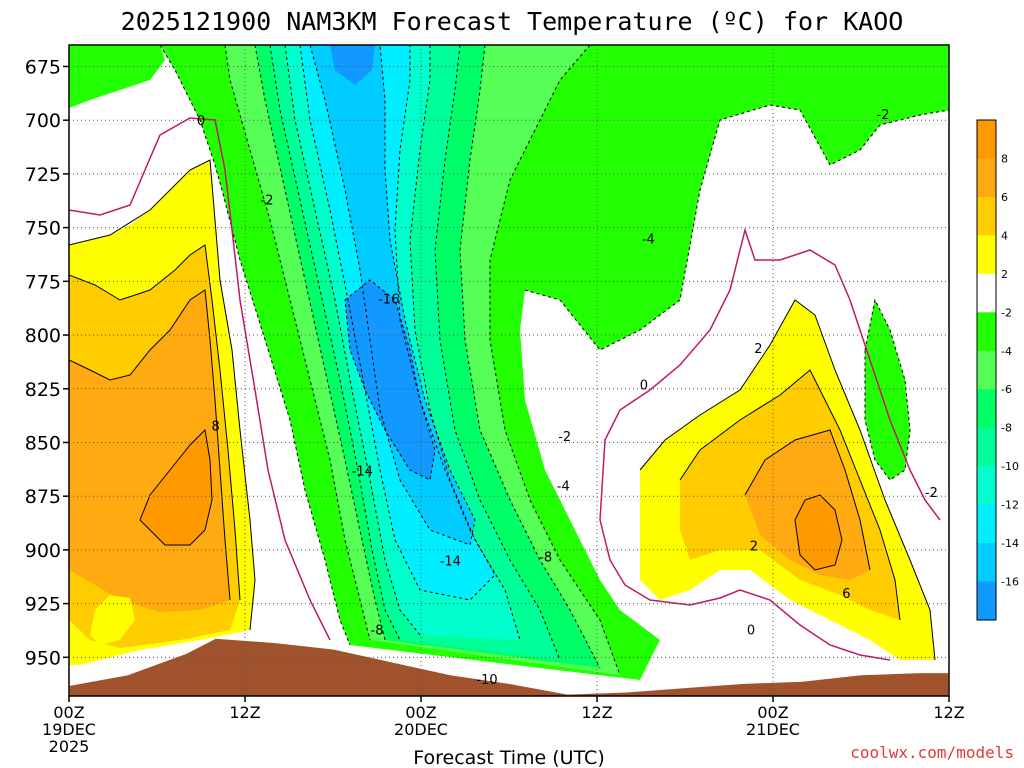 The height and width of the screenshot is (768, 1024). I want to click on colorbar-label: 8, so click(1004, 158).